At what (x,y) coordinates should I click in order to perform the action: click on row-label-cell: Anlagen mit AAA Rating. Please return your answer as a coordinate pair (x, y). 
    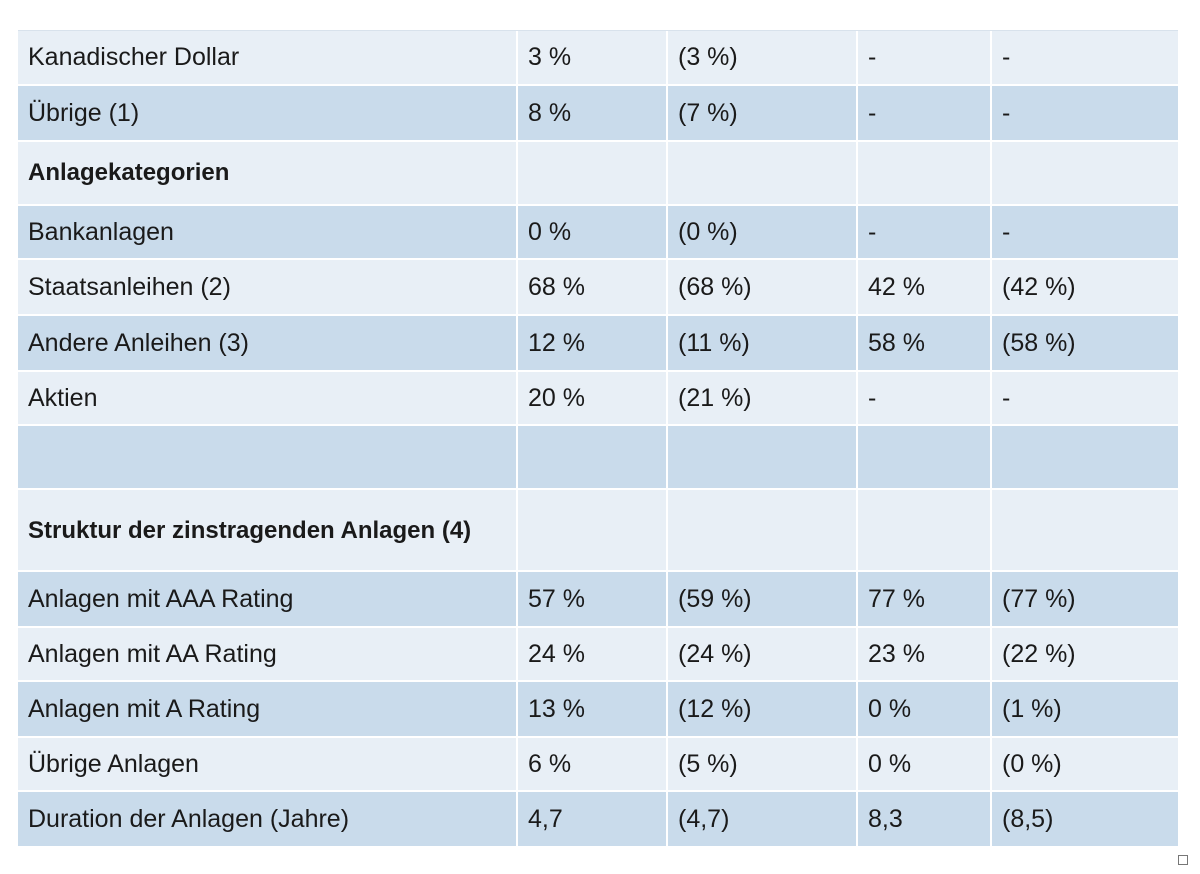
    Looking at the image, I should click on (268, 599).